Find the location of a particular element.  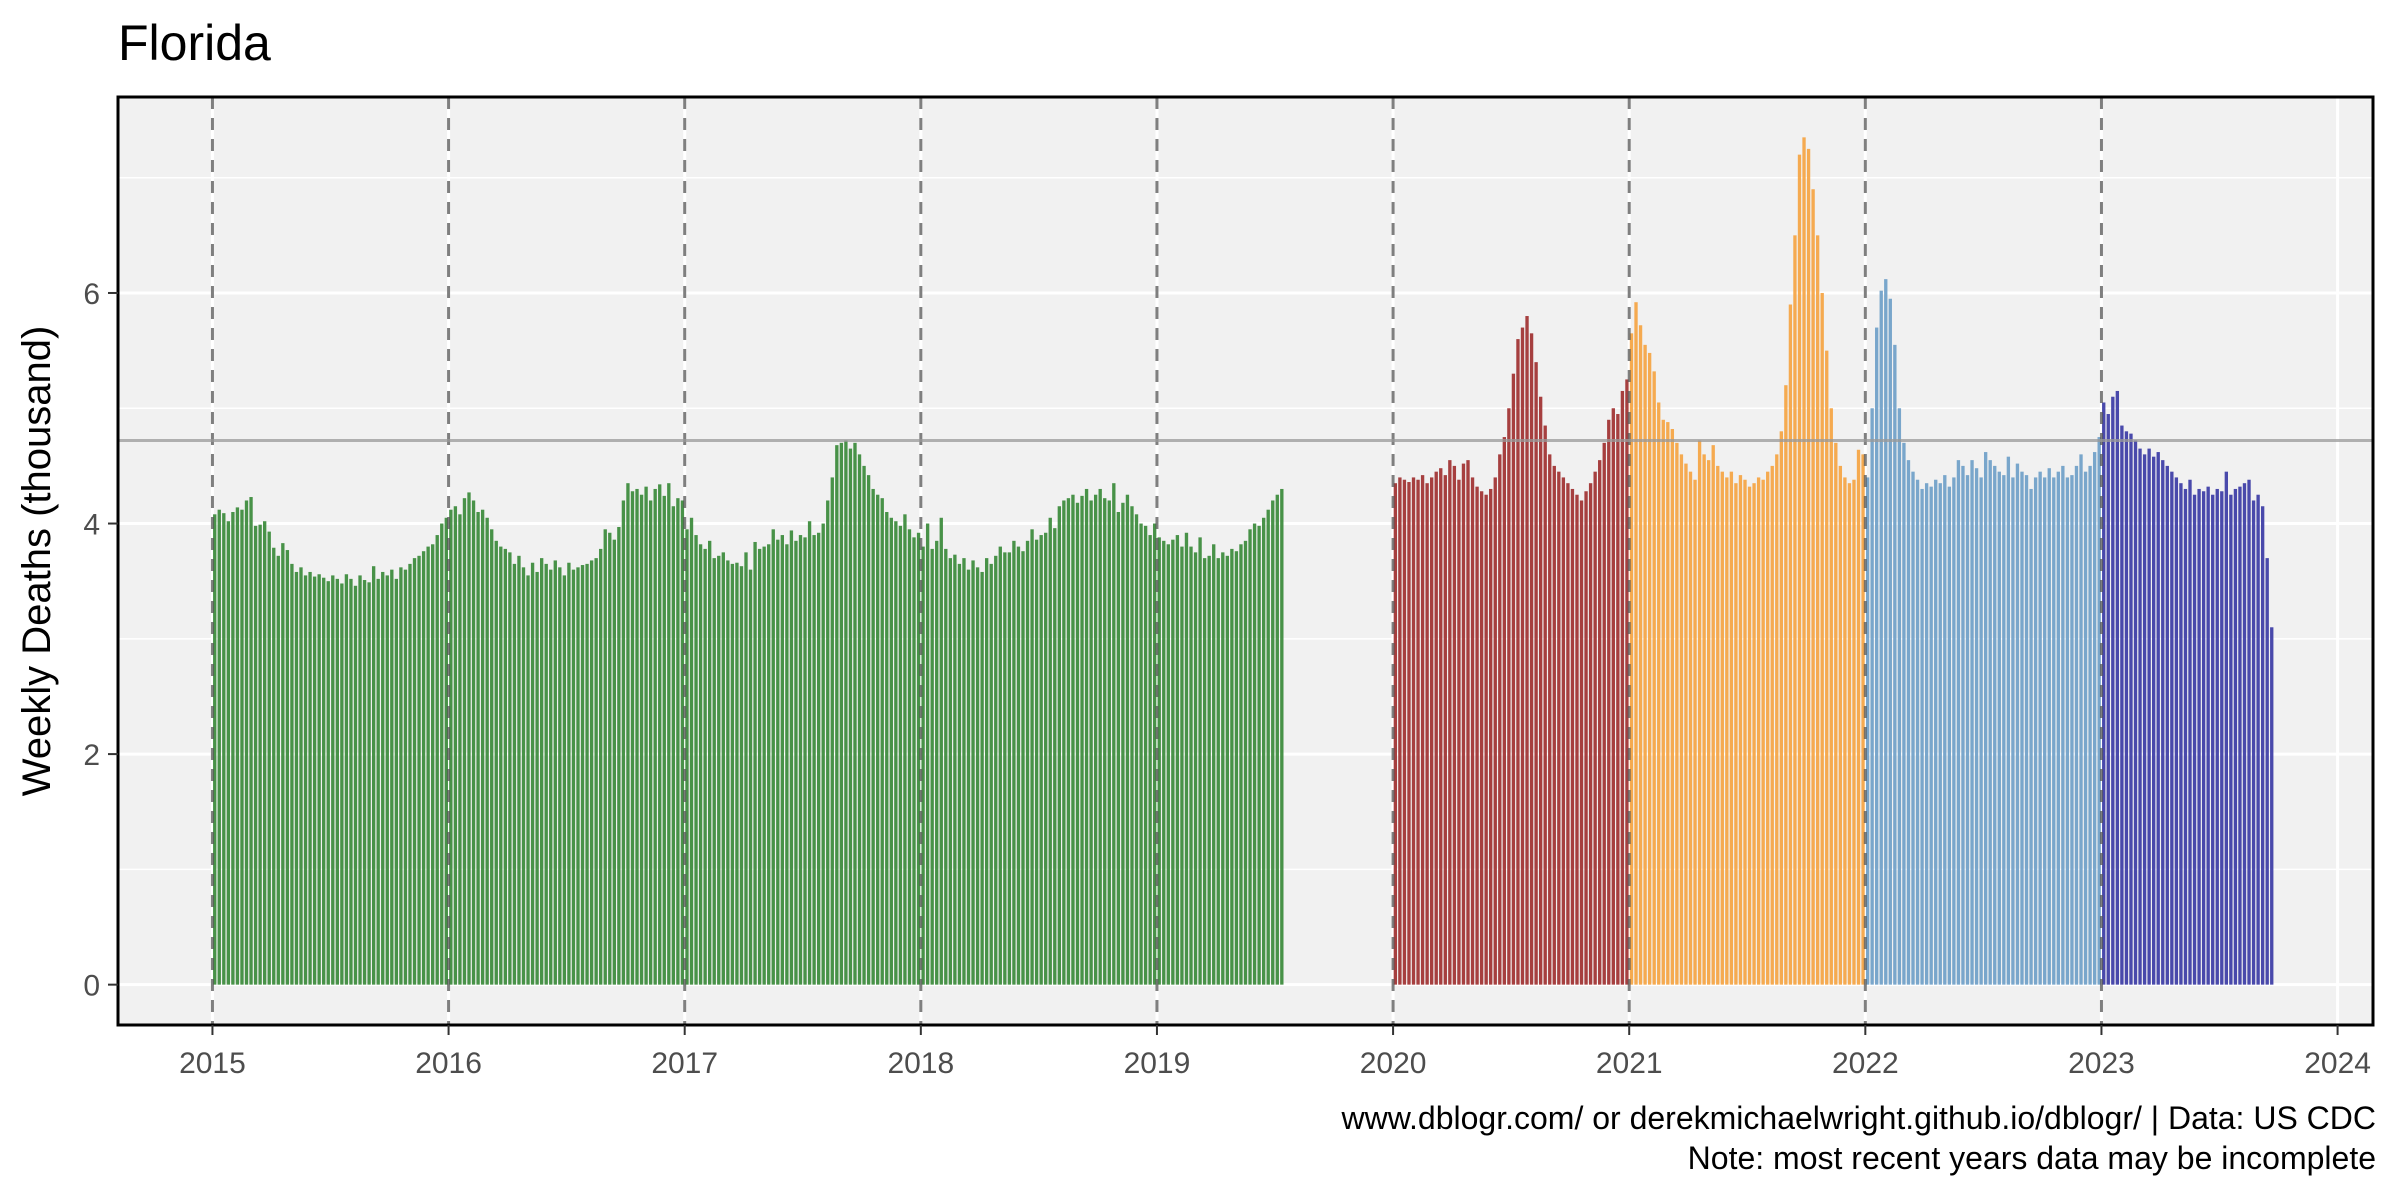

x-tick-label: 2021 is located at coordinates (1629, 1063).